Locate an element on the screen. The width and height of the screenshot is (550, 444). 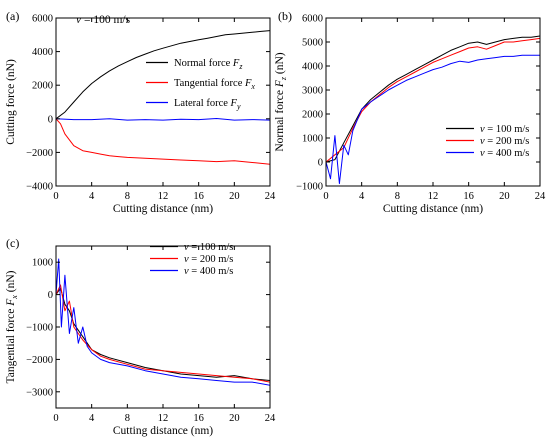
y-tick-label: −4000 is located at coordinates (39, 187).